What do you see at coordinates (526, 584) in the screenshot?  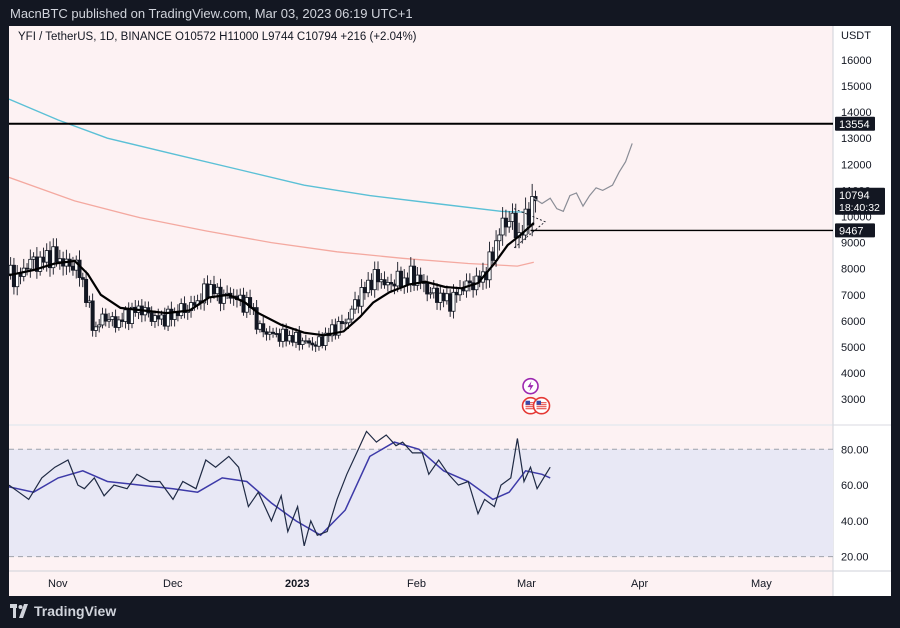 I see `time-tick-label: Mar` at bounding box center [526, 584].